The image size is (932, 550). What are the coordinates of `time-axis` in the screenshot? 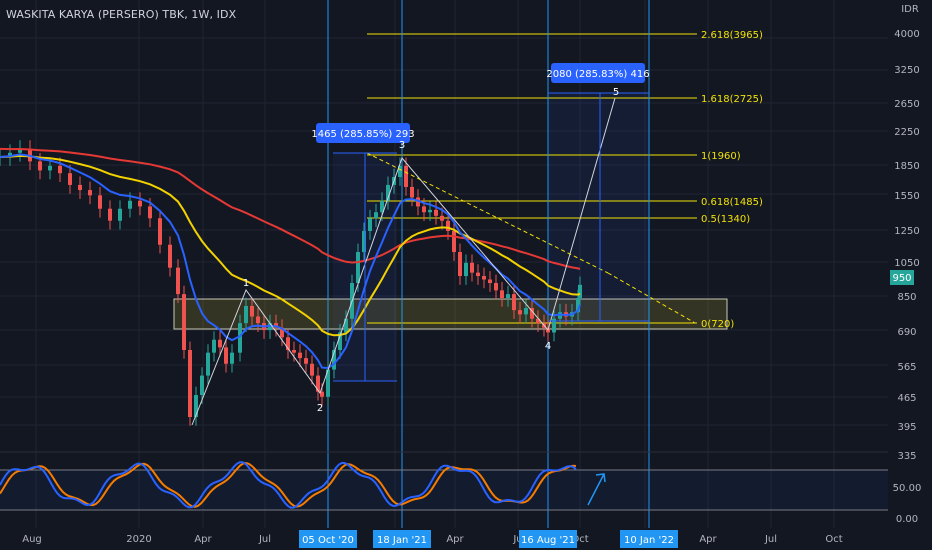 It's located at (466, 539).